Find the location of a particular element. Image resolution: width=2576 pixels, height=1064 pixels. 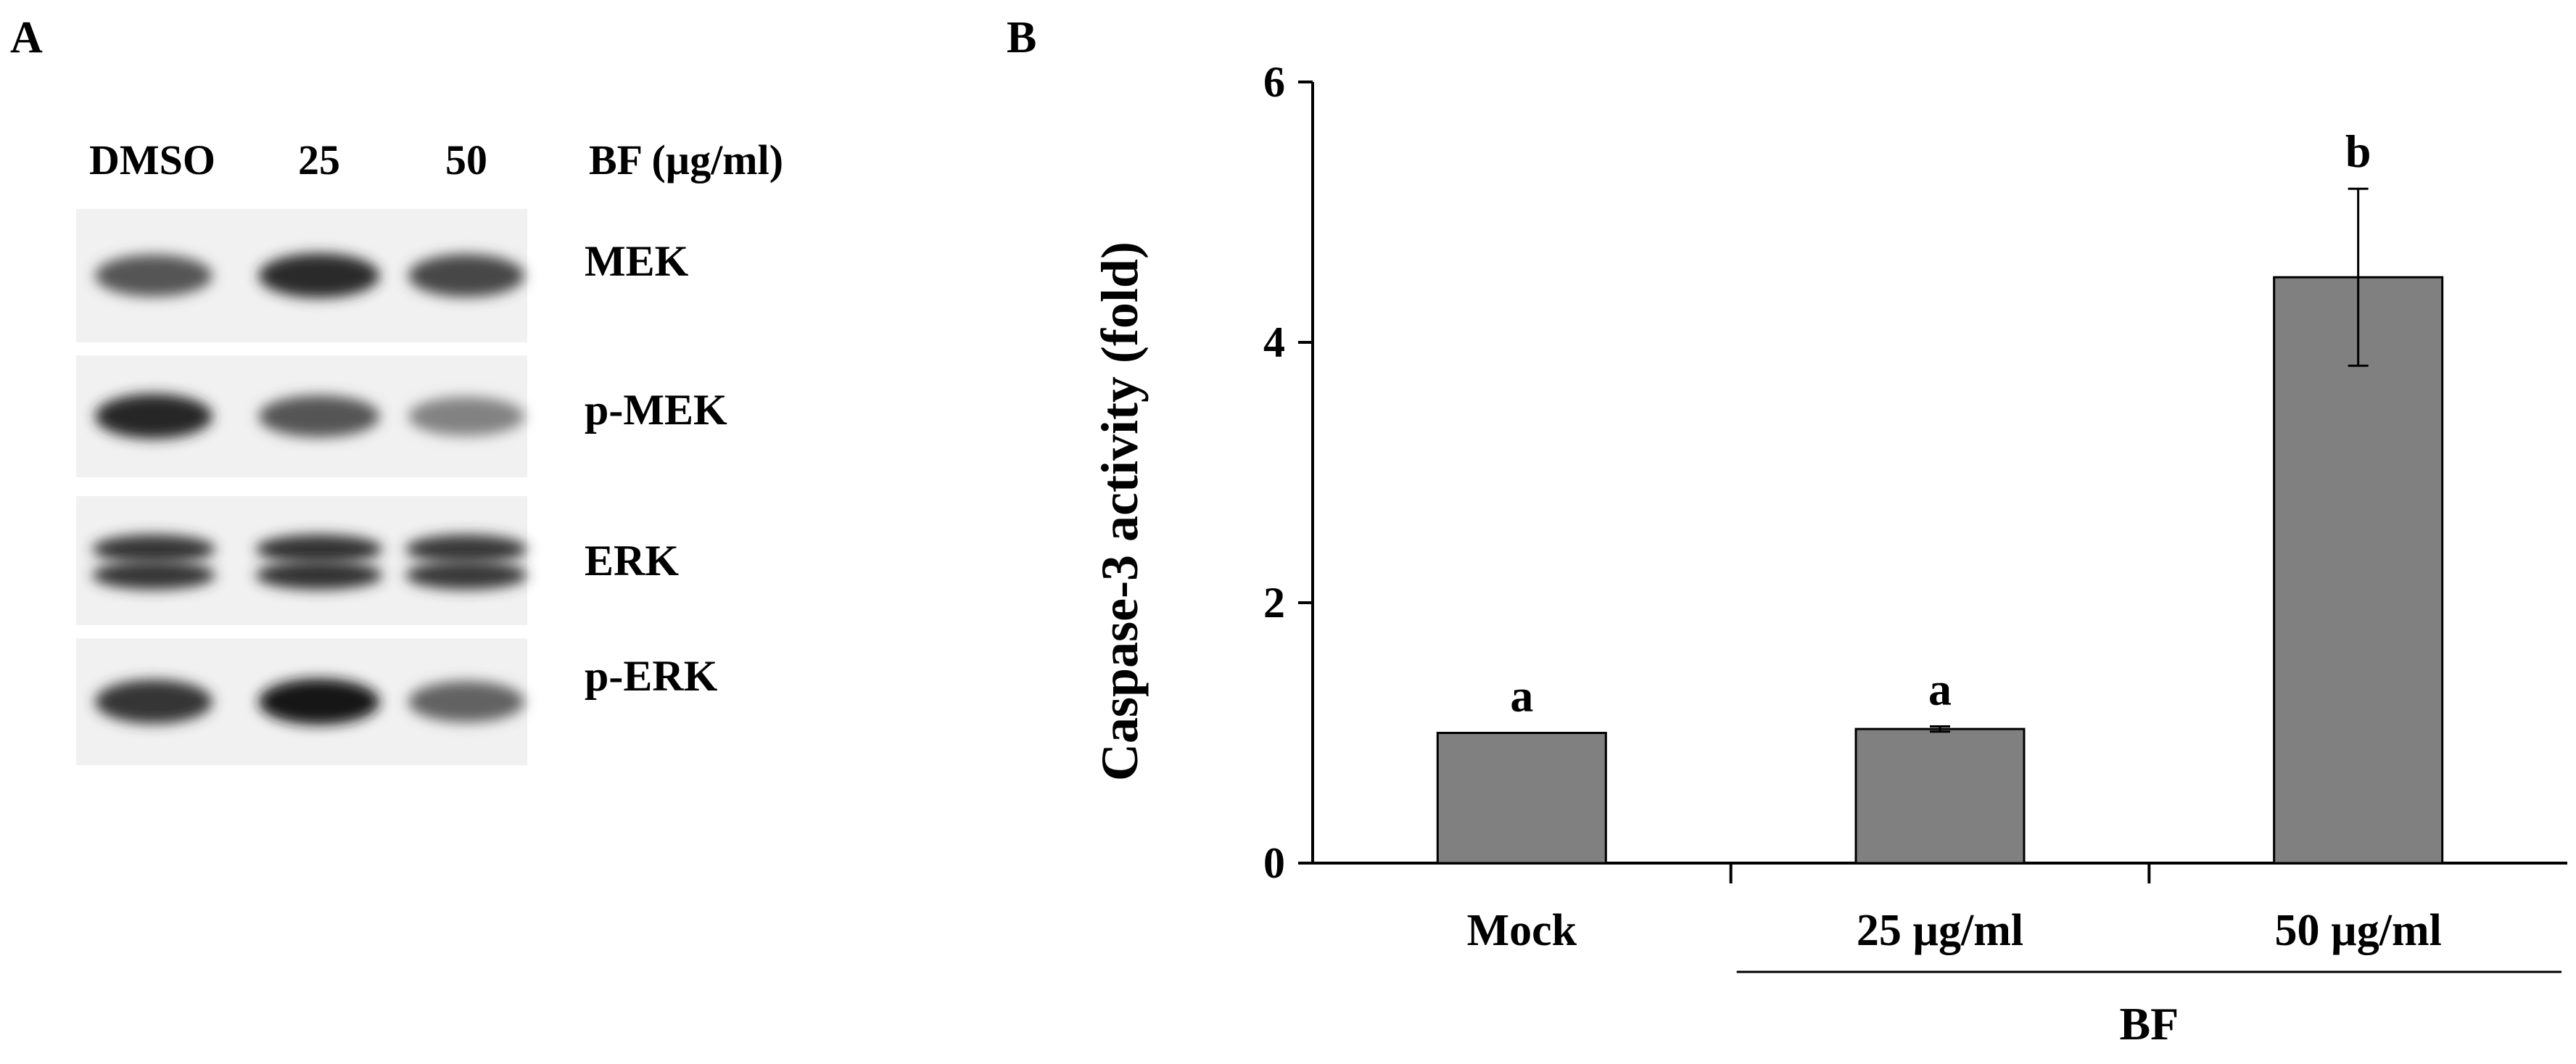

treatment-label: BF (µg/ml) is located at coordinates (686, 159).